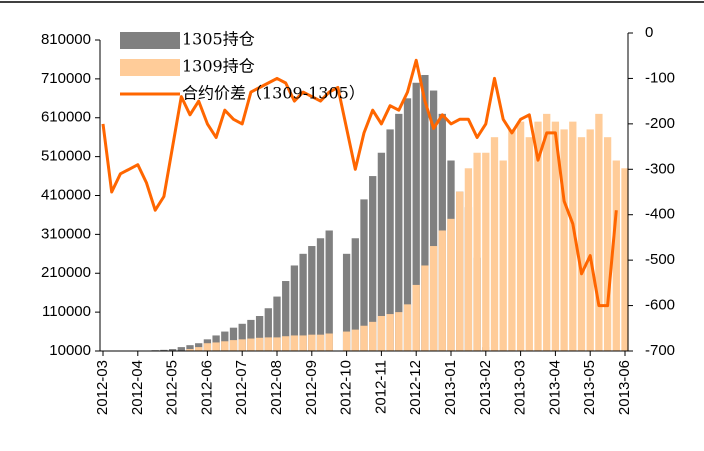 The image size is (704, 451). I want to click on y-tick-label: 210000, so click(66, 272).